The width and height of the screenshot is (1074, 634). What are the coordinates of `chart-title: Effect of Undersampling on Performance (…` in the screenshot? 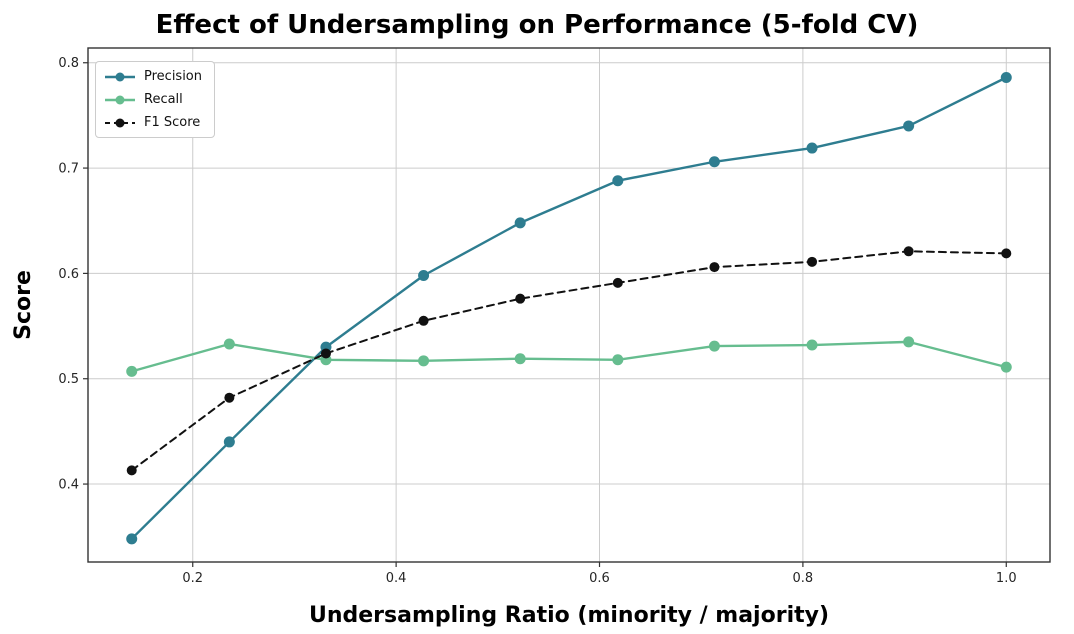 It's located at (537, 25).